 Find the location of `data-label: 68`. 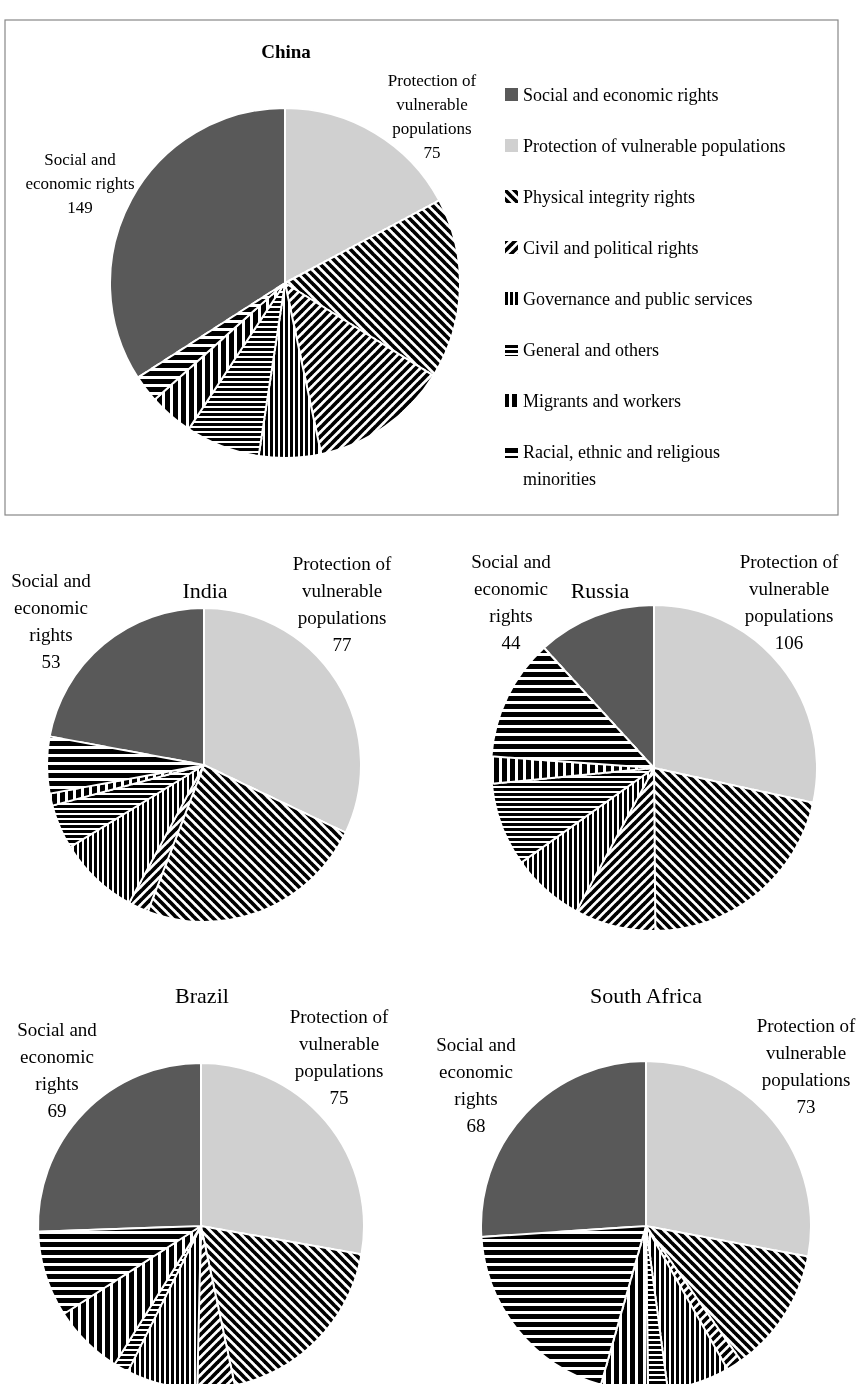

data-label: 68 is located at coordinates (476, 1125).